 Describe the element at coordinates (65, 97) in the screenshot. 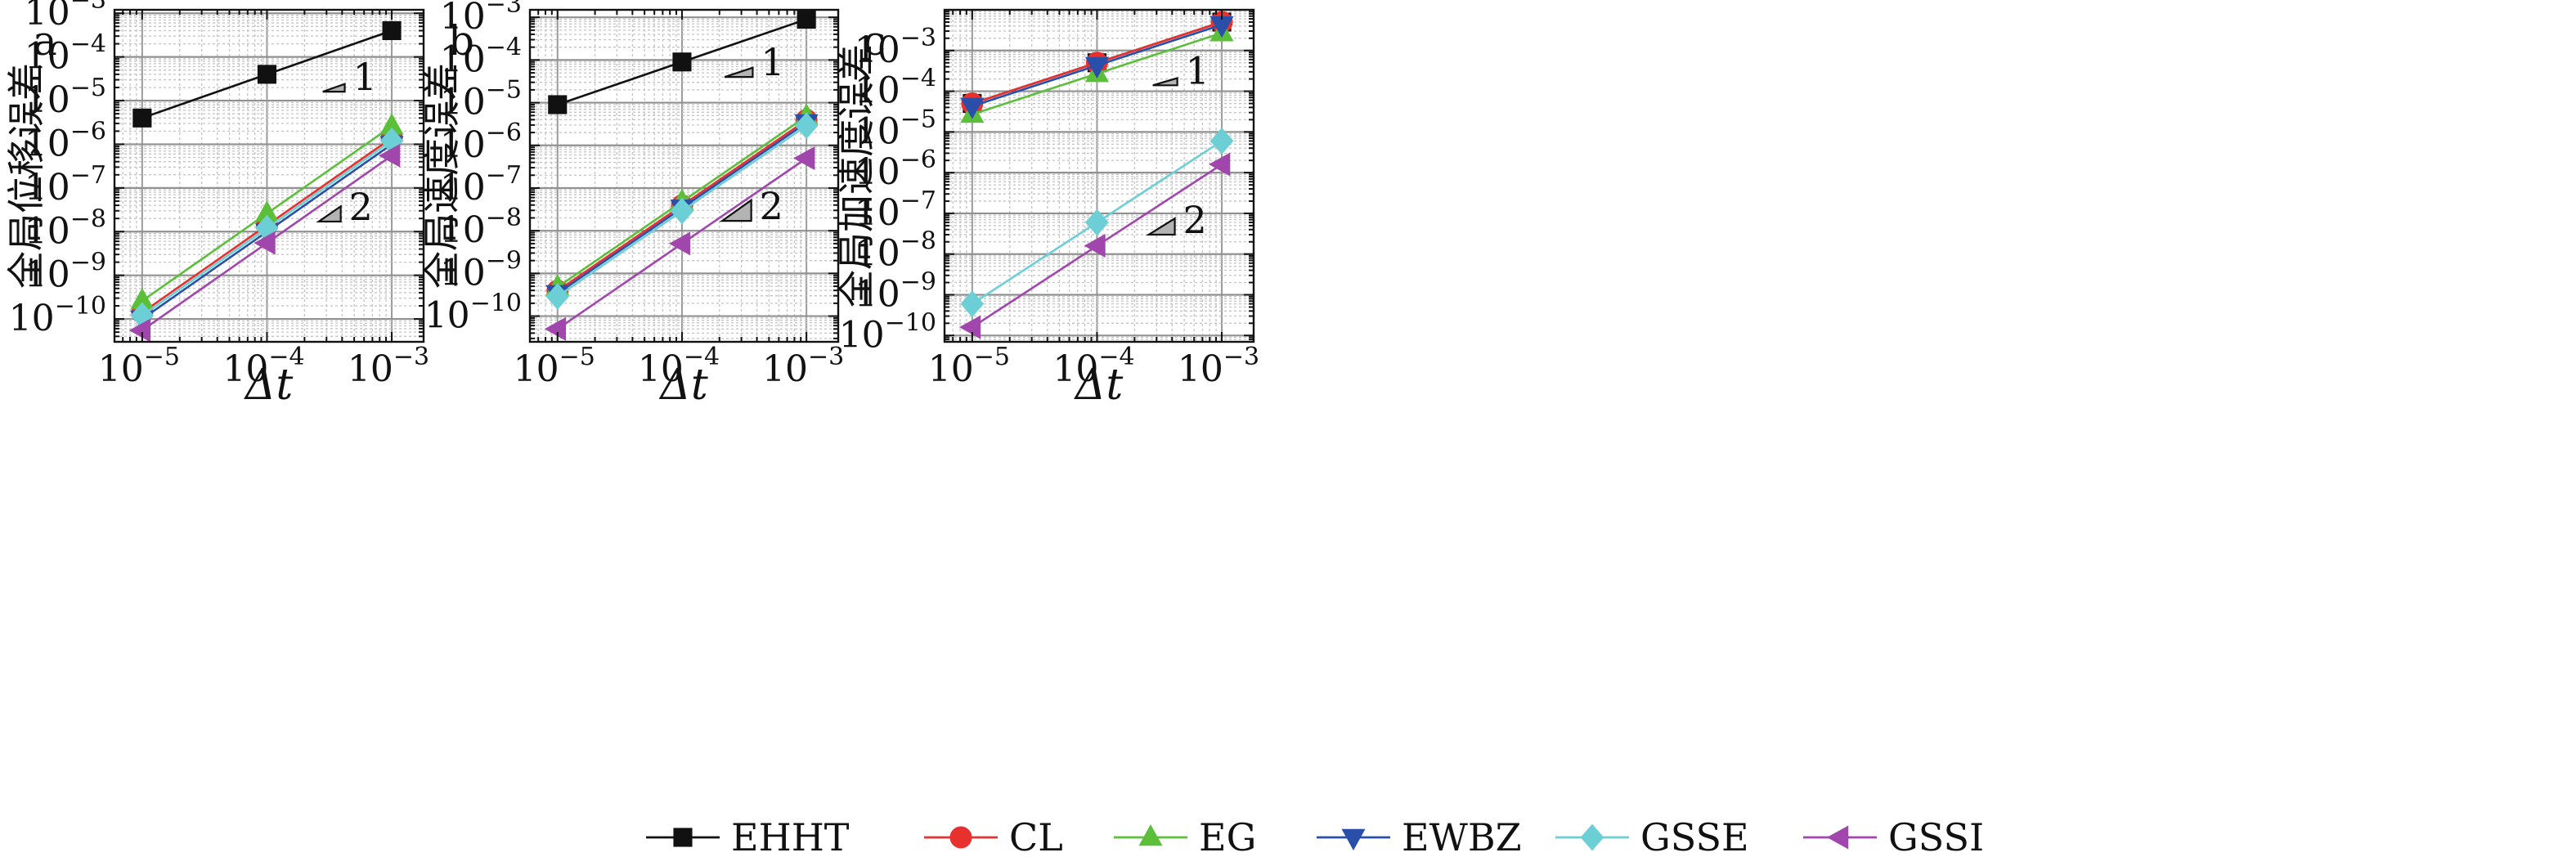

I see `y-tick-label: 10⁻⁵` at that location.